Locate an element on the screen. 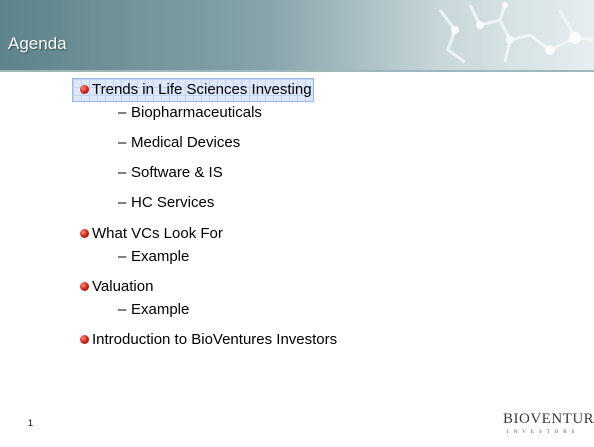 The image size is (594, 447). highlight-box is located at coordinates (193, 90).